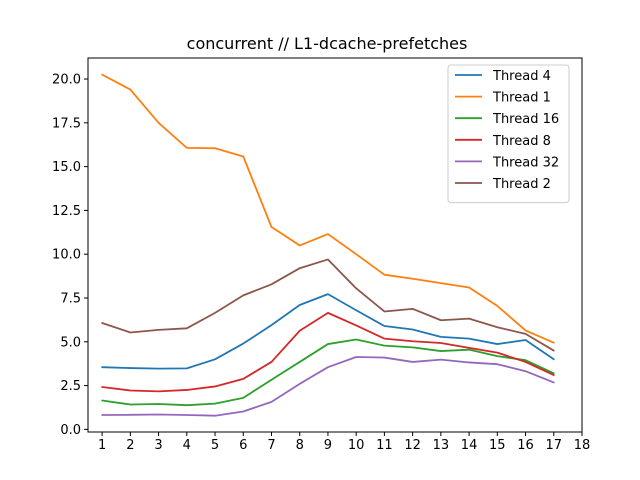 The height and width of the screenshot is (480, 640). What do you see at coordinates (521, 76) in the screenshot?
I see `legend-label-thread-4: Thread 4` at bounding box center [521, 76].